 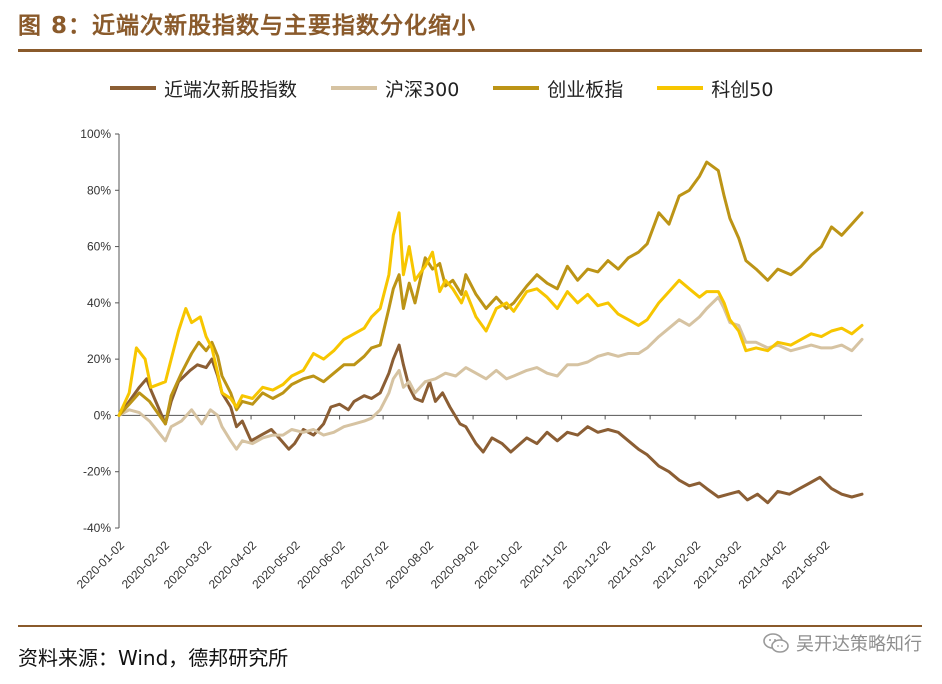 I want to click on chart-legend: 近端次新股指数 沪深300 创业板指 科创50, so click(x=458, y=88).